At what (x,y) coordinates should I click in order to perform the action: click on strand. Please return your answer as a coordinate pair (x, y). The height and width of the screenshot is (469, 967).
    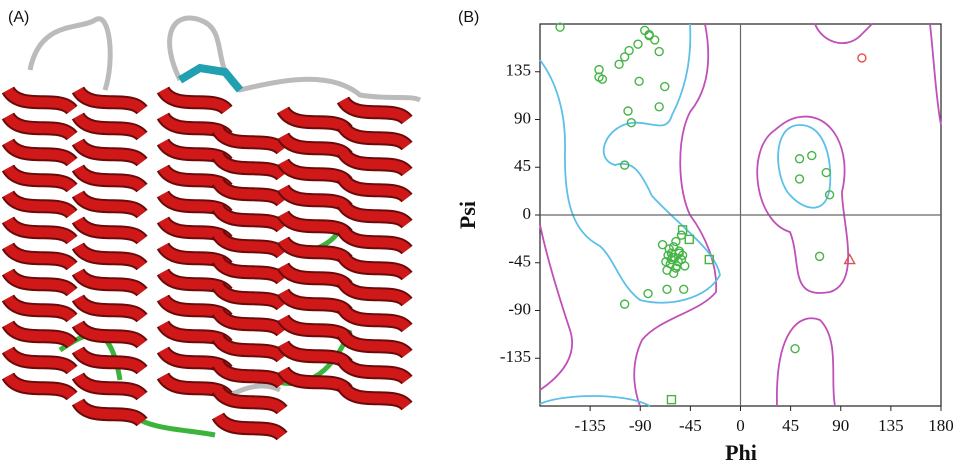
    Looking at the image, I should click on (210, 78).